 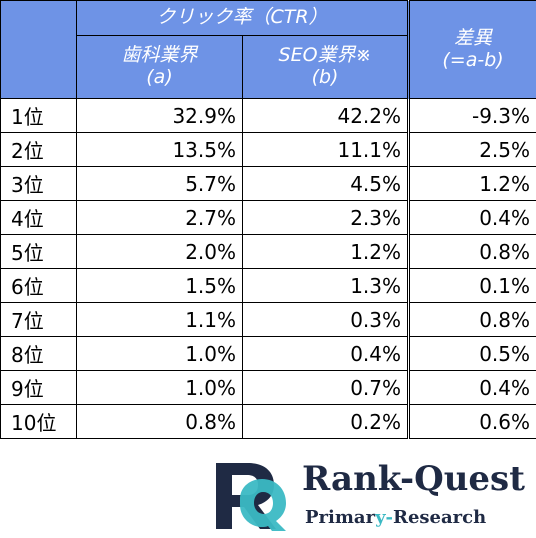 What do you see at coordinates (325, 217) in the screenshot?
I see `seo-ctr-cell: 2.3%` at bounding box center [325, 217].